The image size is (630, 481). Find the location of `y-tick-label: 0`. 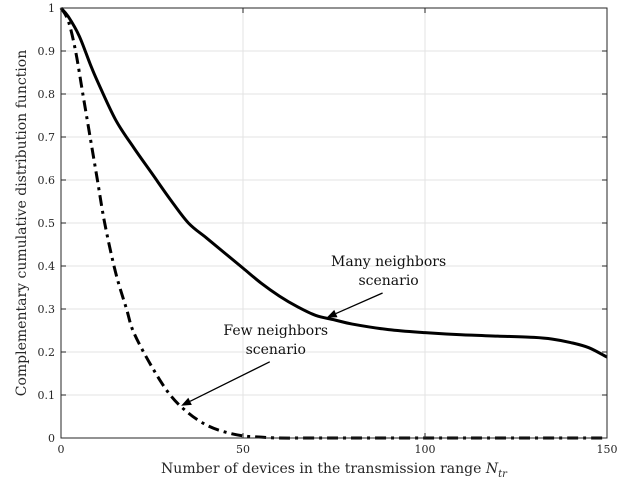

y-tick-label: 0 is located at coordinates (51, 438).